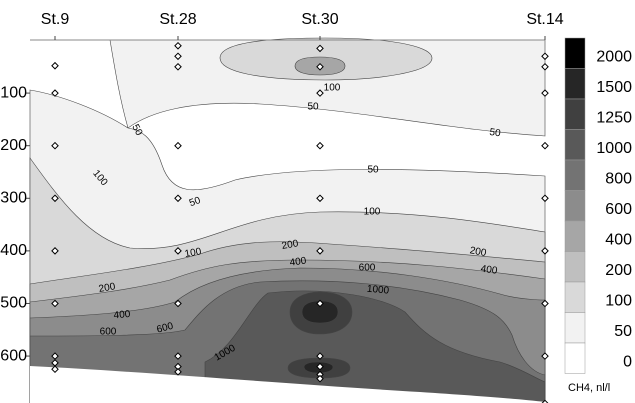 This screenshot has height=403, width=635. Describe the element at coordinates (13, 198) in the screenshot. I see `y-tick-label: -300` at that location.